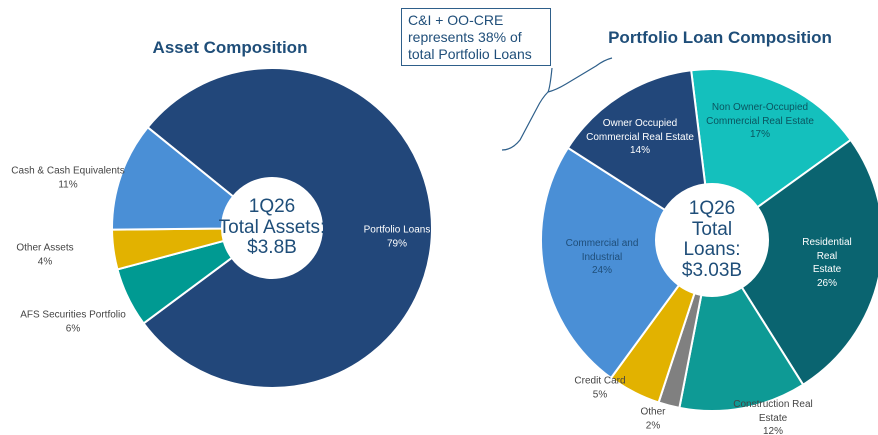 This screenshot has width=878, height=435. I want to click on value-label: 17%, so click(759, 134).